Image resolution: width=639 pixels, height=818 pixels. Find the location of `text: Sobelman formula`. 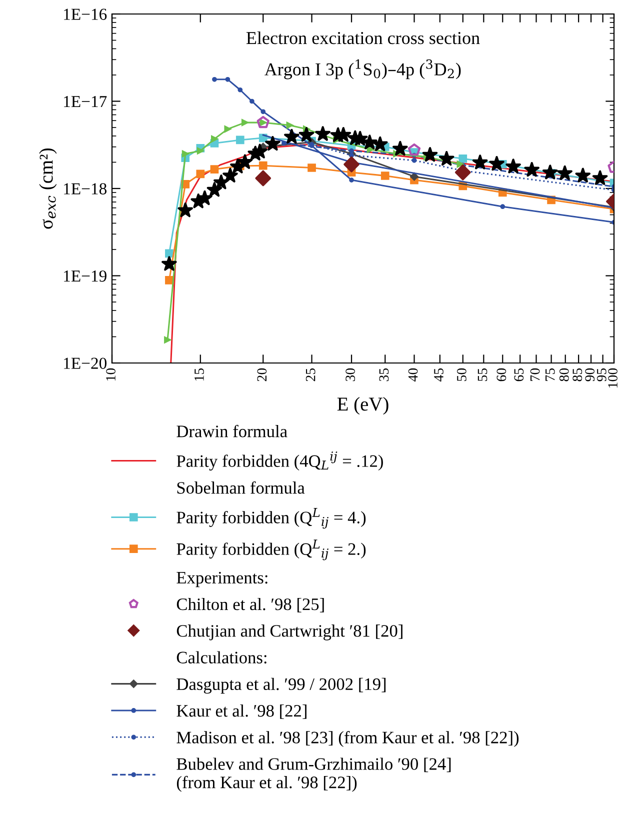

text: Sobelman formula is located at coordinates (241, 487).